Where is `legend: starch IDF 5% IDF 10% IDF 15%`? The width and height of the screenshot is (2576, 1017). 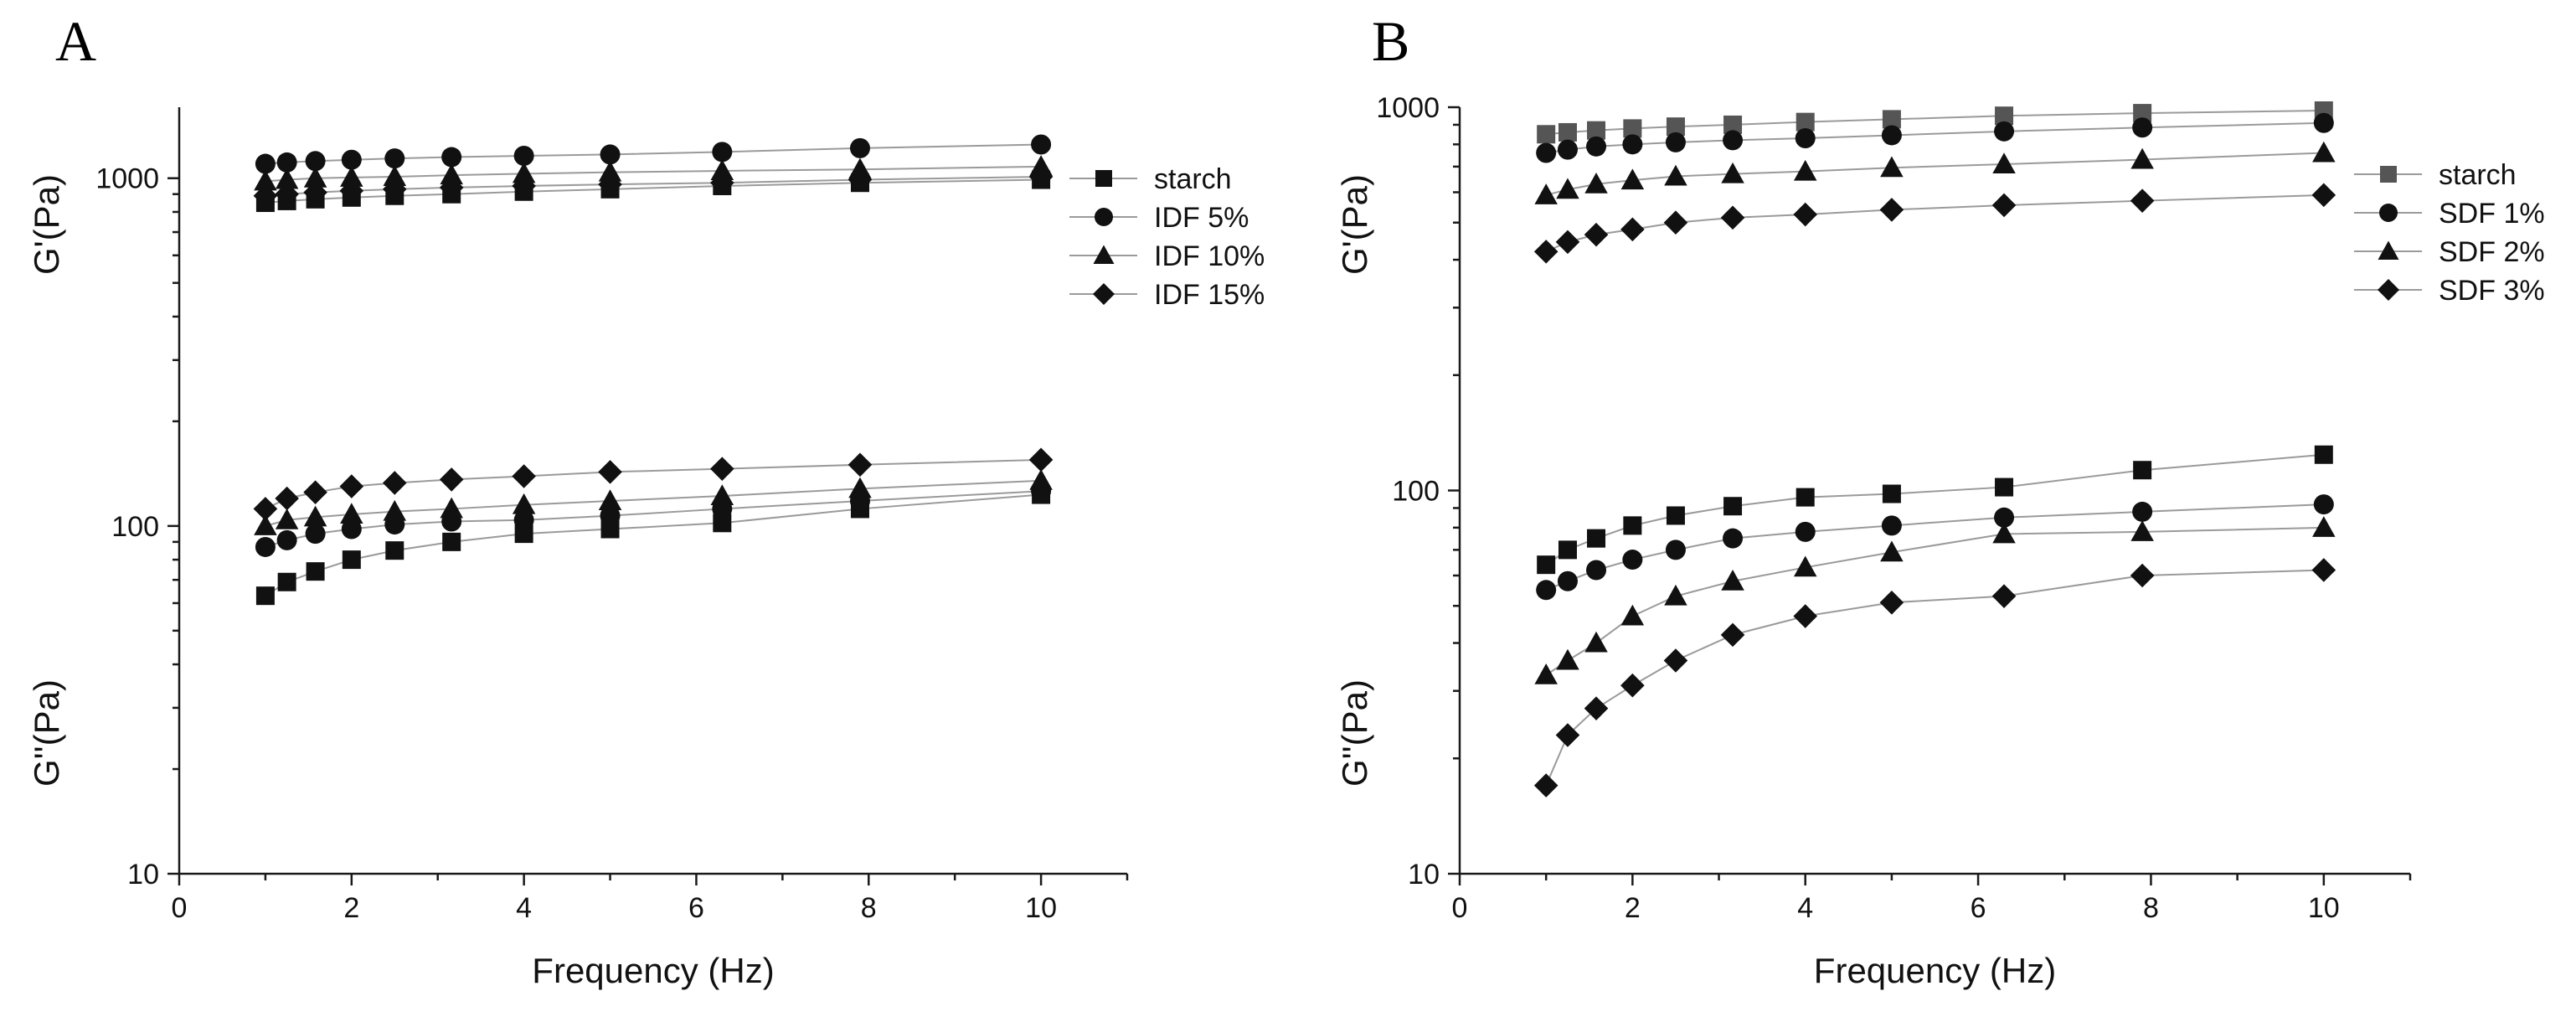
legend: starch IDF 5% IDF 10% IDF 15% is located at coordinates (1167, 237).